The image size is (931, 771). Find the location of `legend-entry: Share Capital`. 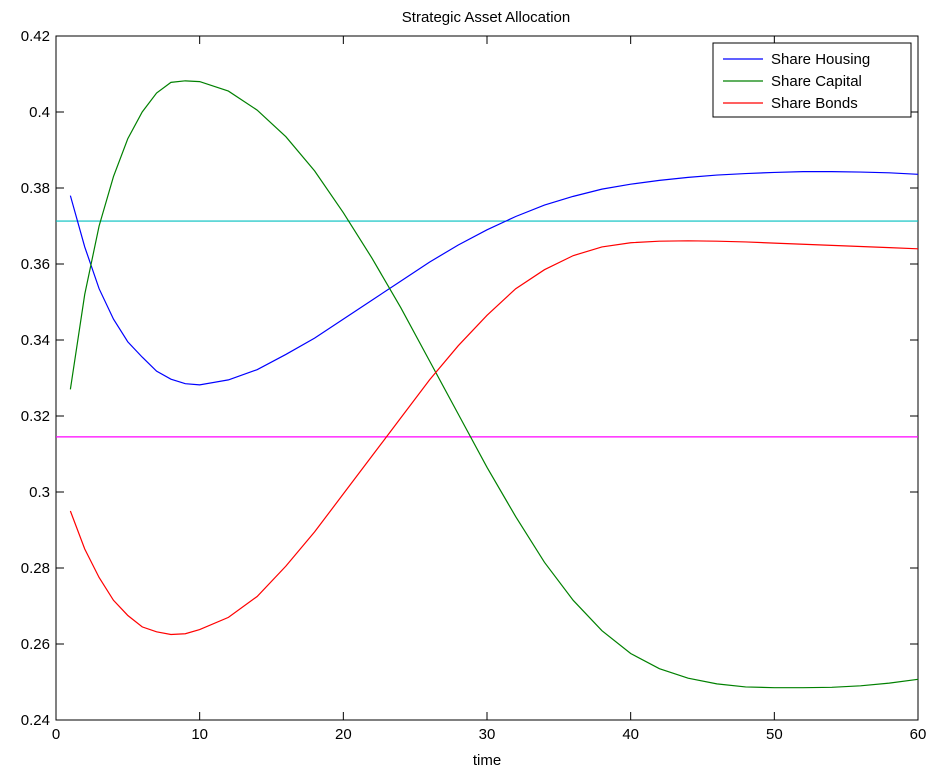

legend-entry: Share Capital is located at coordinates (816, 81).